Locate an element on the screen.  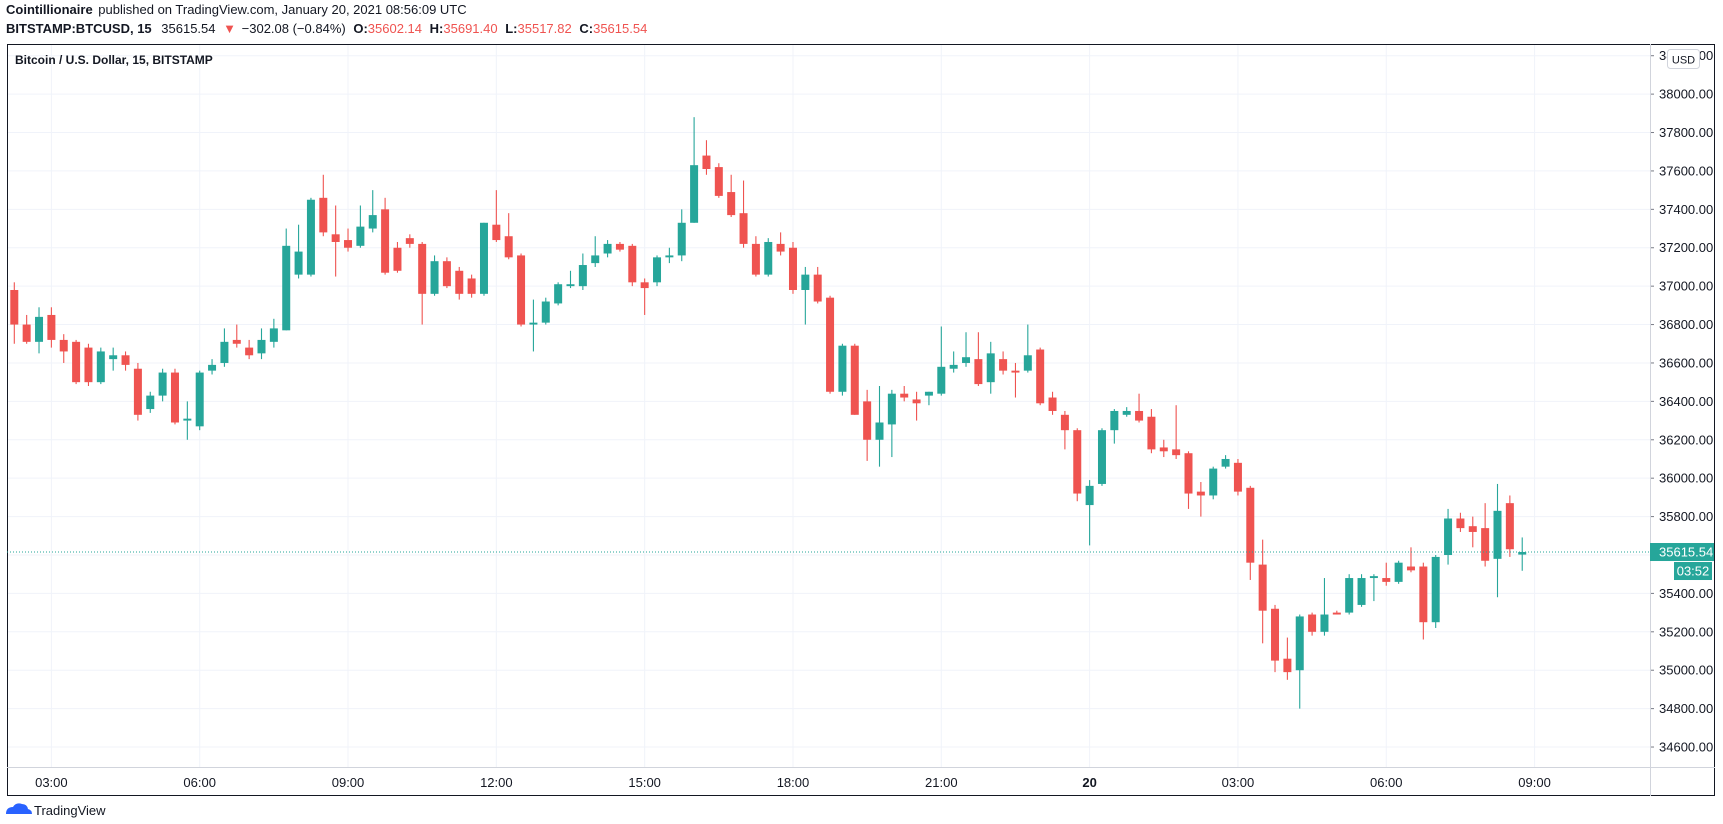
y-tick-label: 37600.00 is located at coordinates (1686, 170).